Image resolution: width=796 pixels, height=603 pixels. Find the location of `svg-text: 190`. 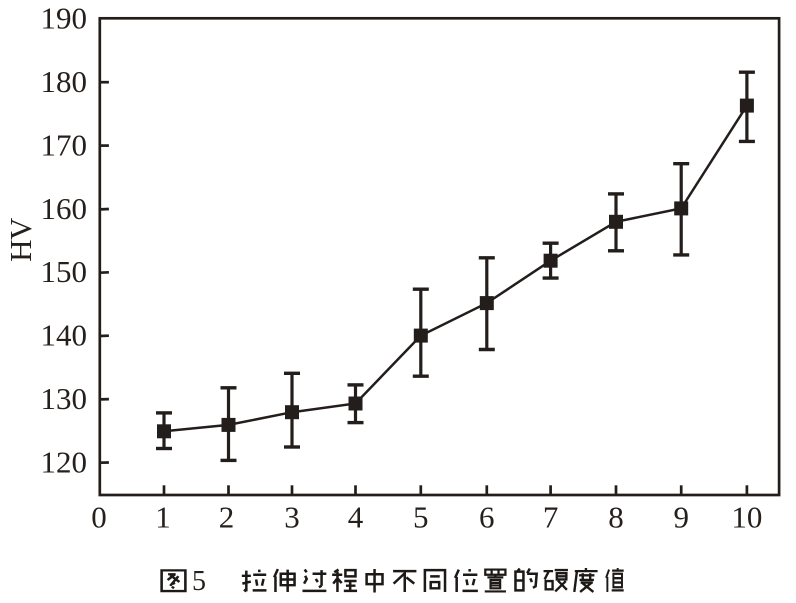

svg-text: 190 is located at coordinates (64, 18).